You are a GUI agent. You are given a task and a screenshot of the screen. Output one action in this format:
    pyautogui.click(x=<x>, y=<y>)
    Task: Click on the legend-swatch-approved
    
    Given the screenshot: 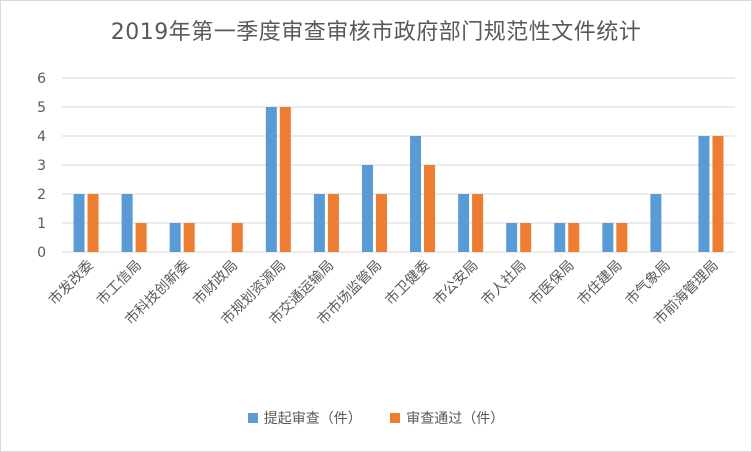 What is the action you would take?
    pyautogui.click(x=395, y=418)
    